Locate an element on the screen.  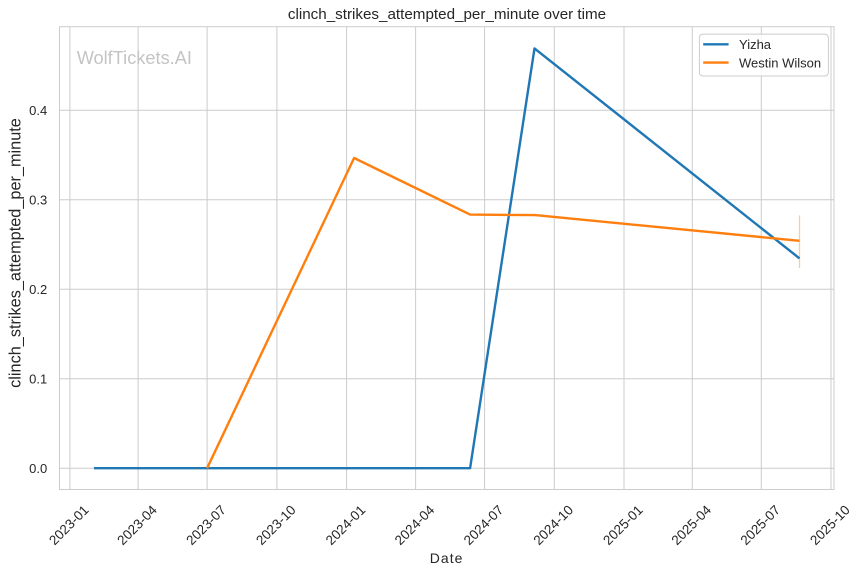
svg-text:clinch_strikes_attempted_per_m: clinch_strikes_attempted_per_minute is located at coordinates (16, 253).